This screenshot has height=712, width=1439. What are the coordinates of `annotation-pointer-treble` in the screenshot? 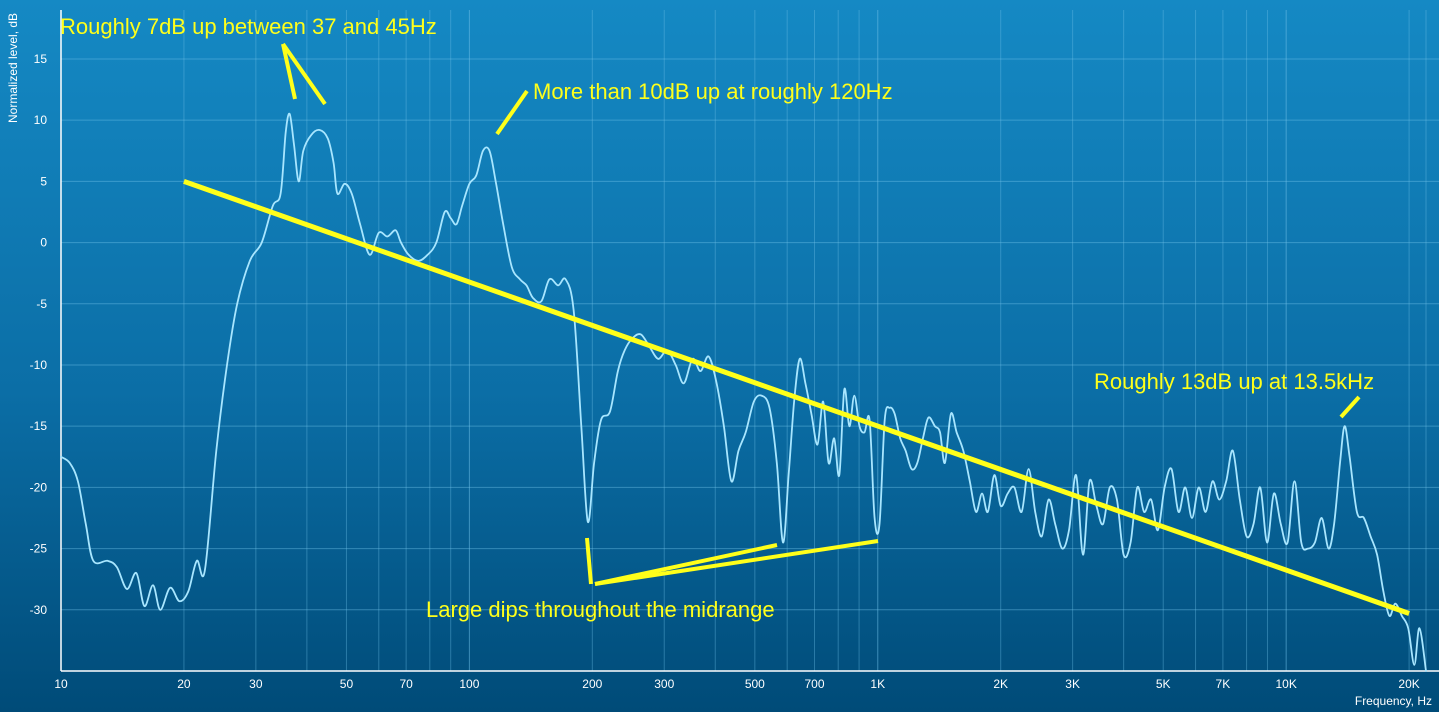 It's located at (1350, 407).